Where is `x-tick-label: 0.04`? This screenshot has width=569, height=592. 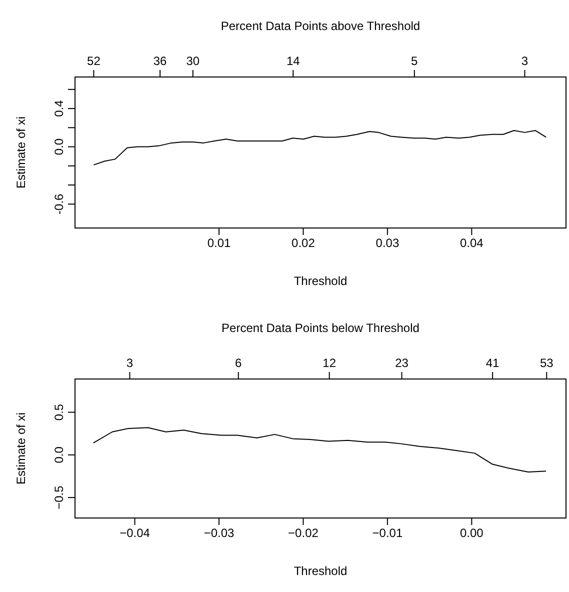 x-tick-label: 0.04 is located at coordinates (472, 243).